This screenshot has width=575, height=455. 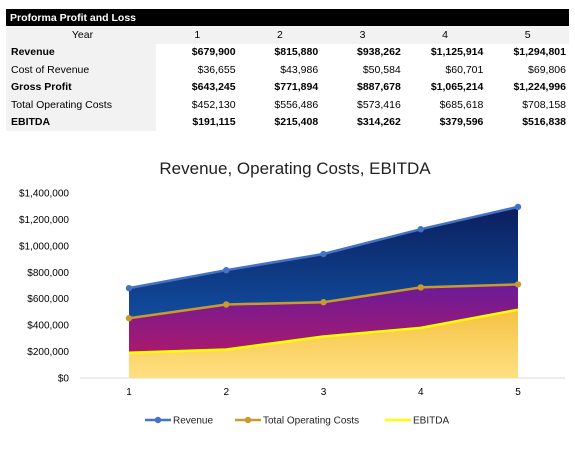 What do you see at coordinates (457, 87) in the screenshot?
I see `row-value: $1,065,214` at bounding box center [457, 87].